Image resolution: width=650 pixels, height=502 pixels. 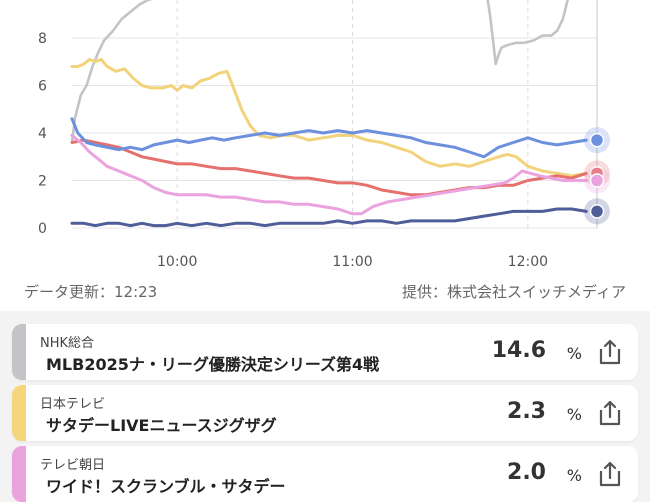 What do you see at coordinates (42, 229) in the screenshot?
I see `y-tick-label: 0` at bounding box center [42, 229].